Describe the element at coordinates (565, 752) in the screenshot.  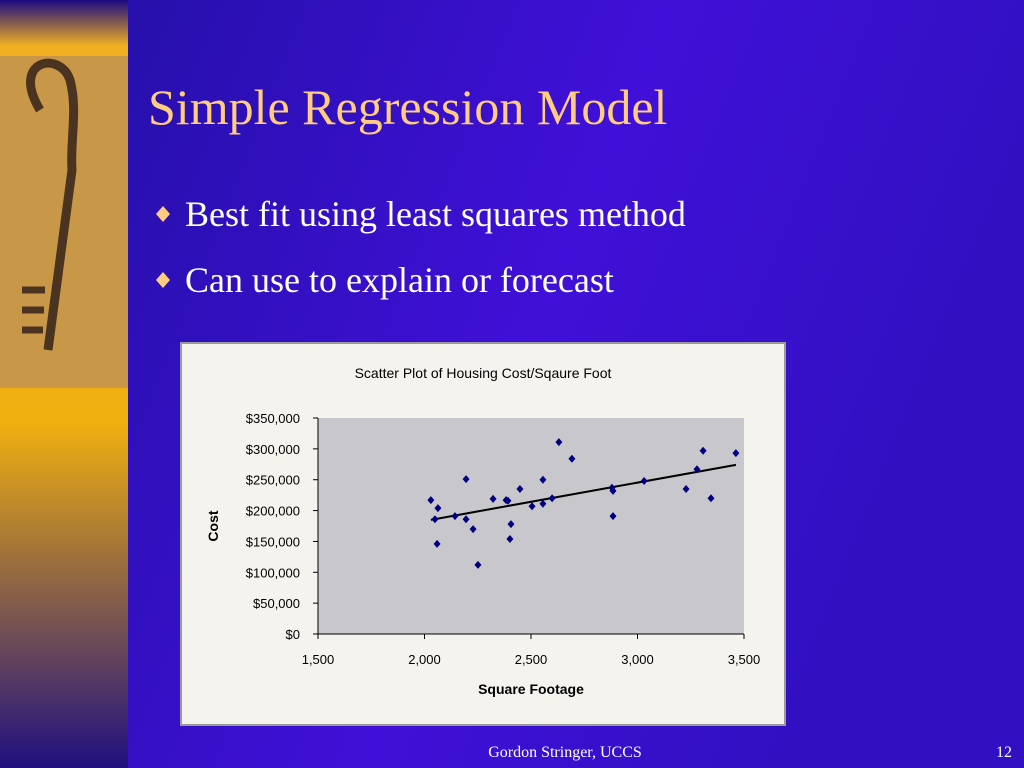
I see `footer: Gordon Stringer, UCCS` at that location.